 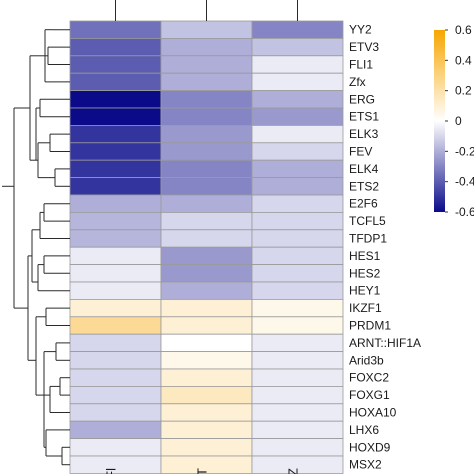 I want to click on row-label: FOXC2, so click(x=369, y=378).